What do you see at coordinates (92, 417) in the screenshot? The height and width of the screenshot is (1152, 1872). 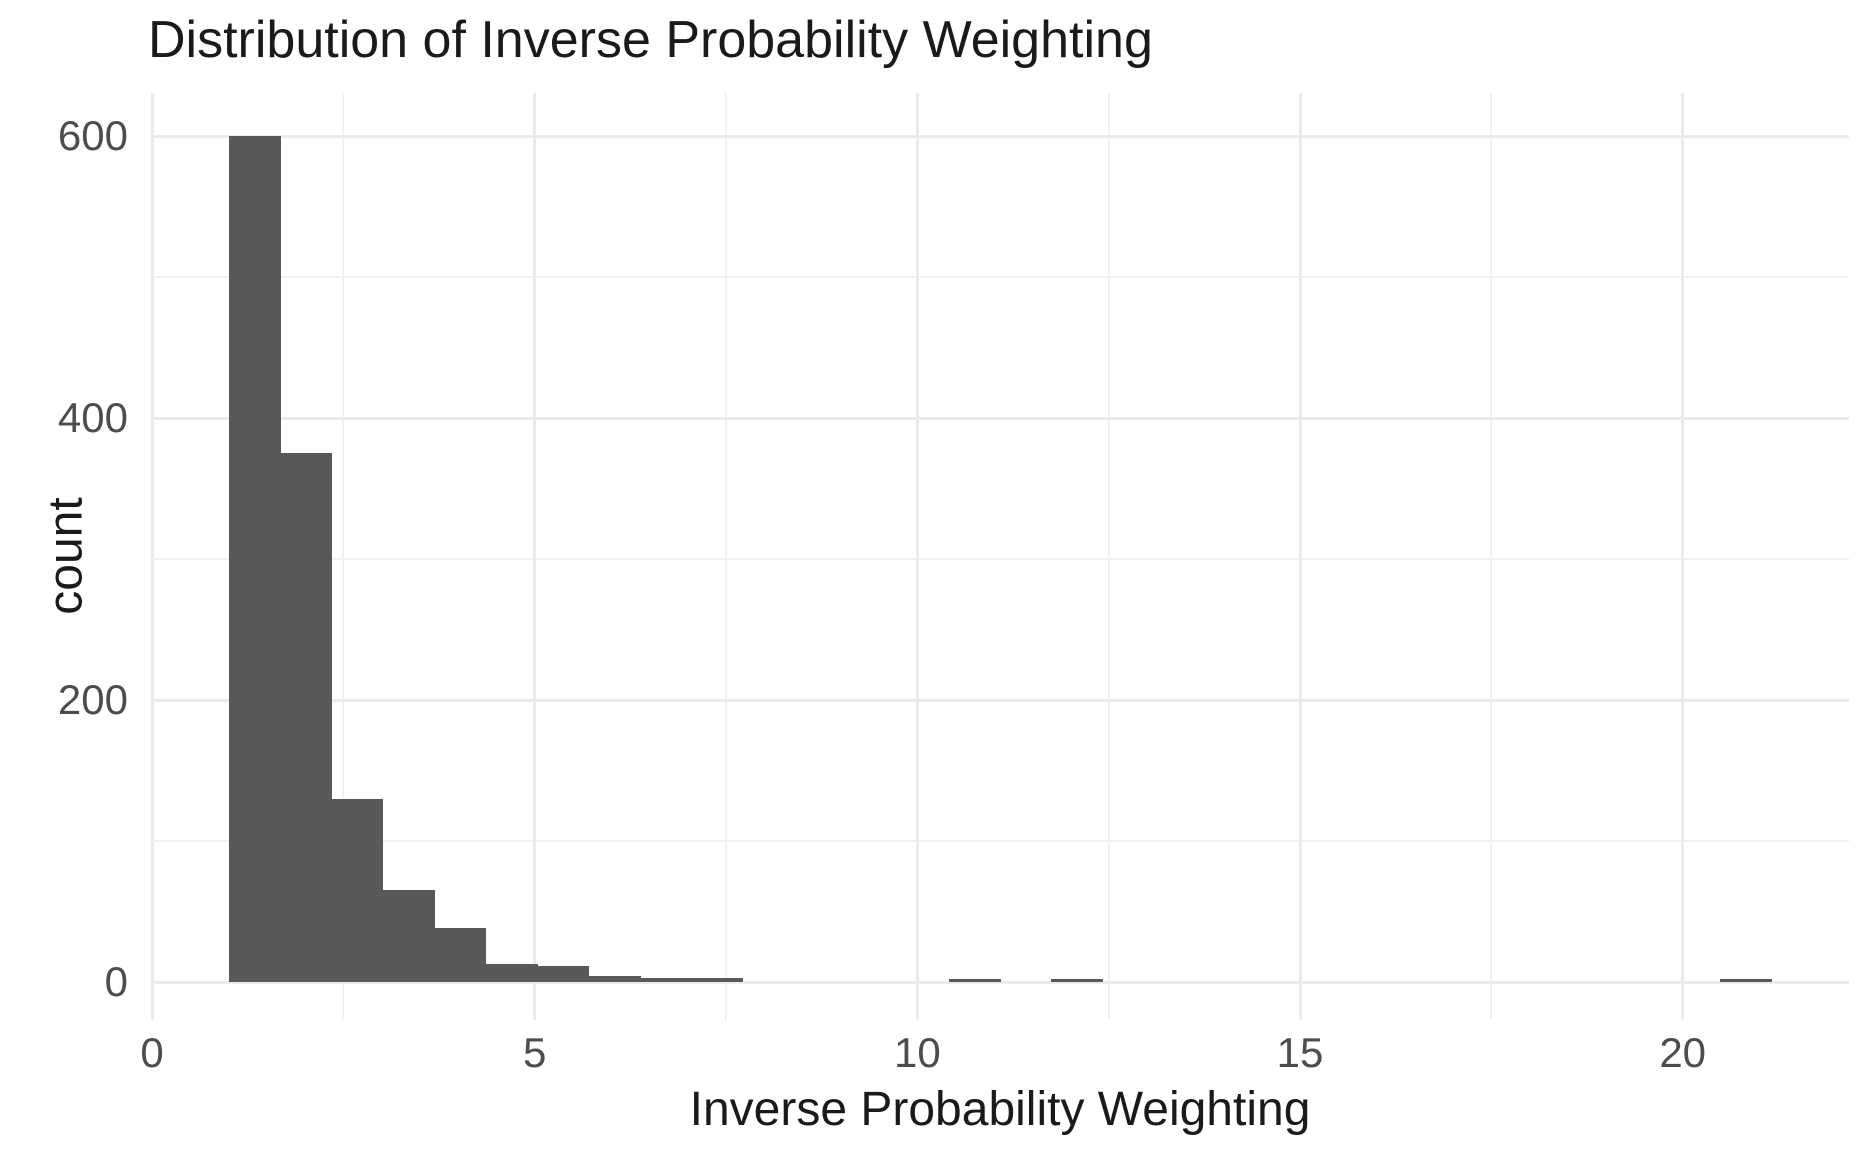 I see `y-tick-label: 400` at bounding box center [92, 417].